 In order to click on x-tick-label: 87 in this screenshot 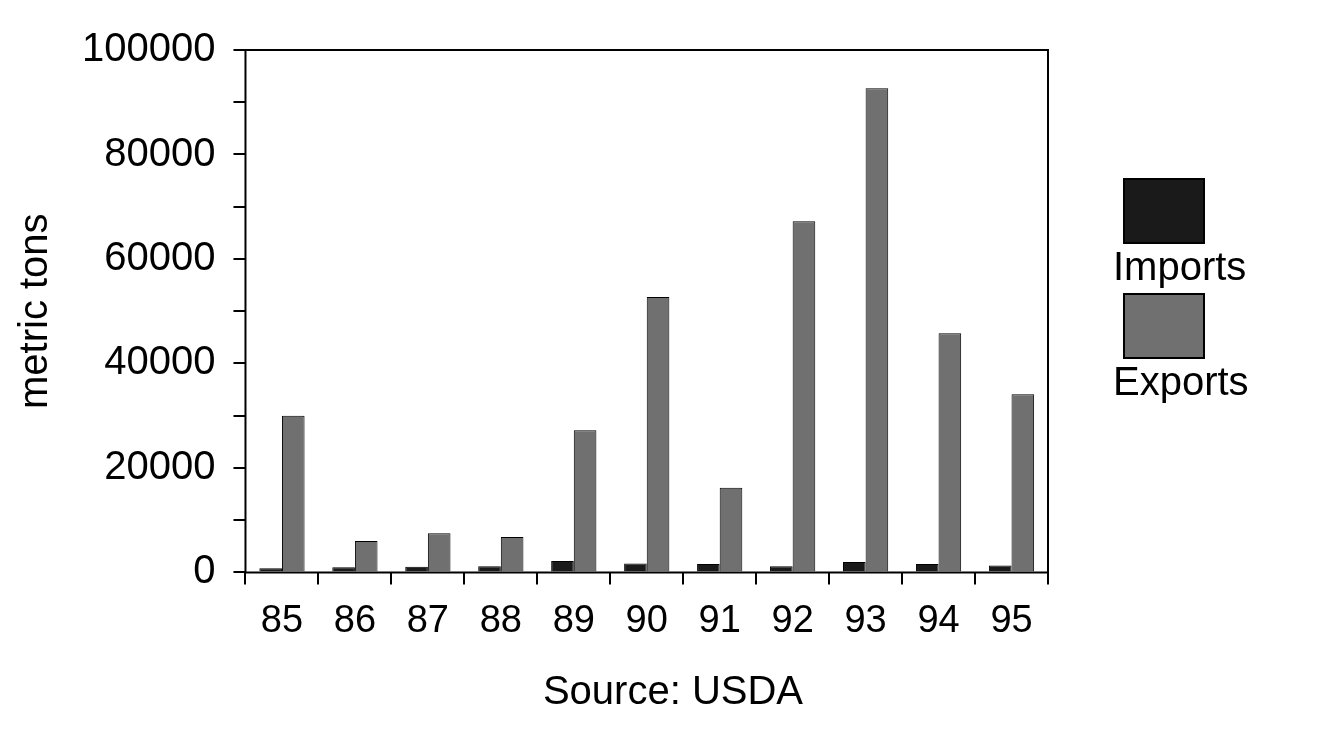, I will do `click(428, 618)`.